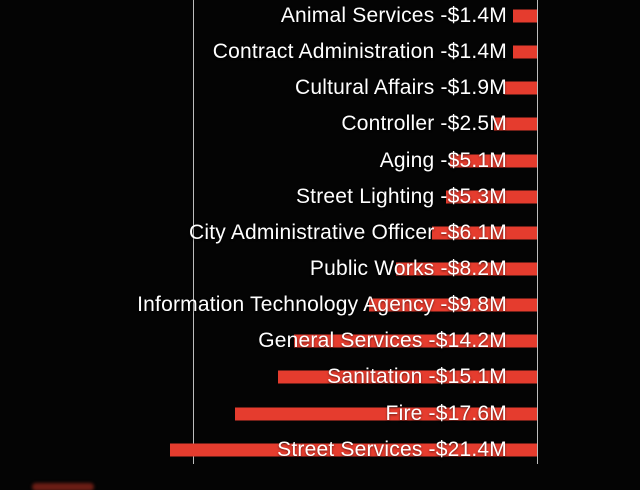  Describe the element at coordinates (320, 124) in the screenshot. I see `chart-row: Controller -$2.5M` at that location.